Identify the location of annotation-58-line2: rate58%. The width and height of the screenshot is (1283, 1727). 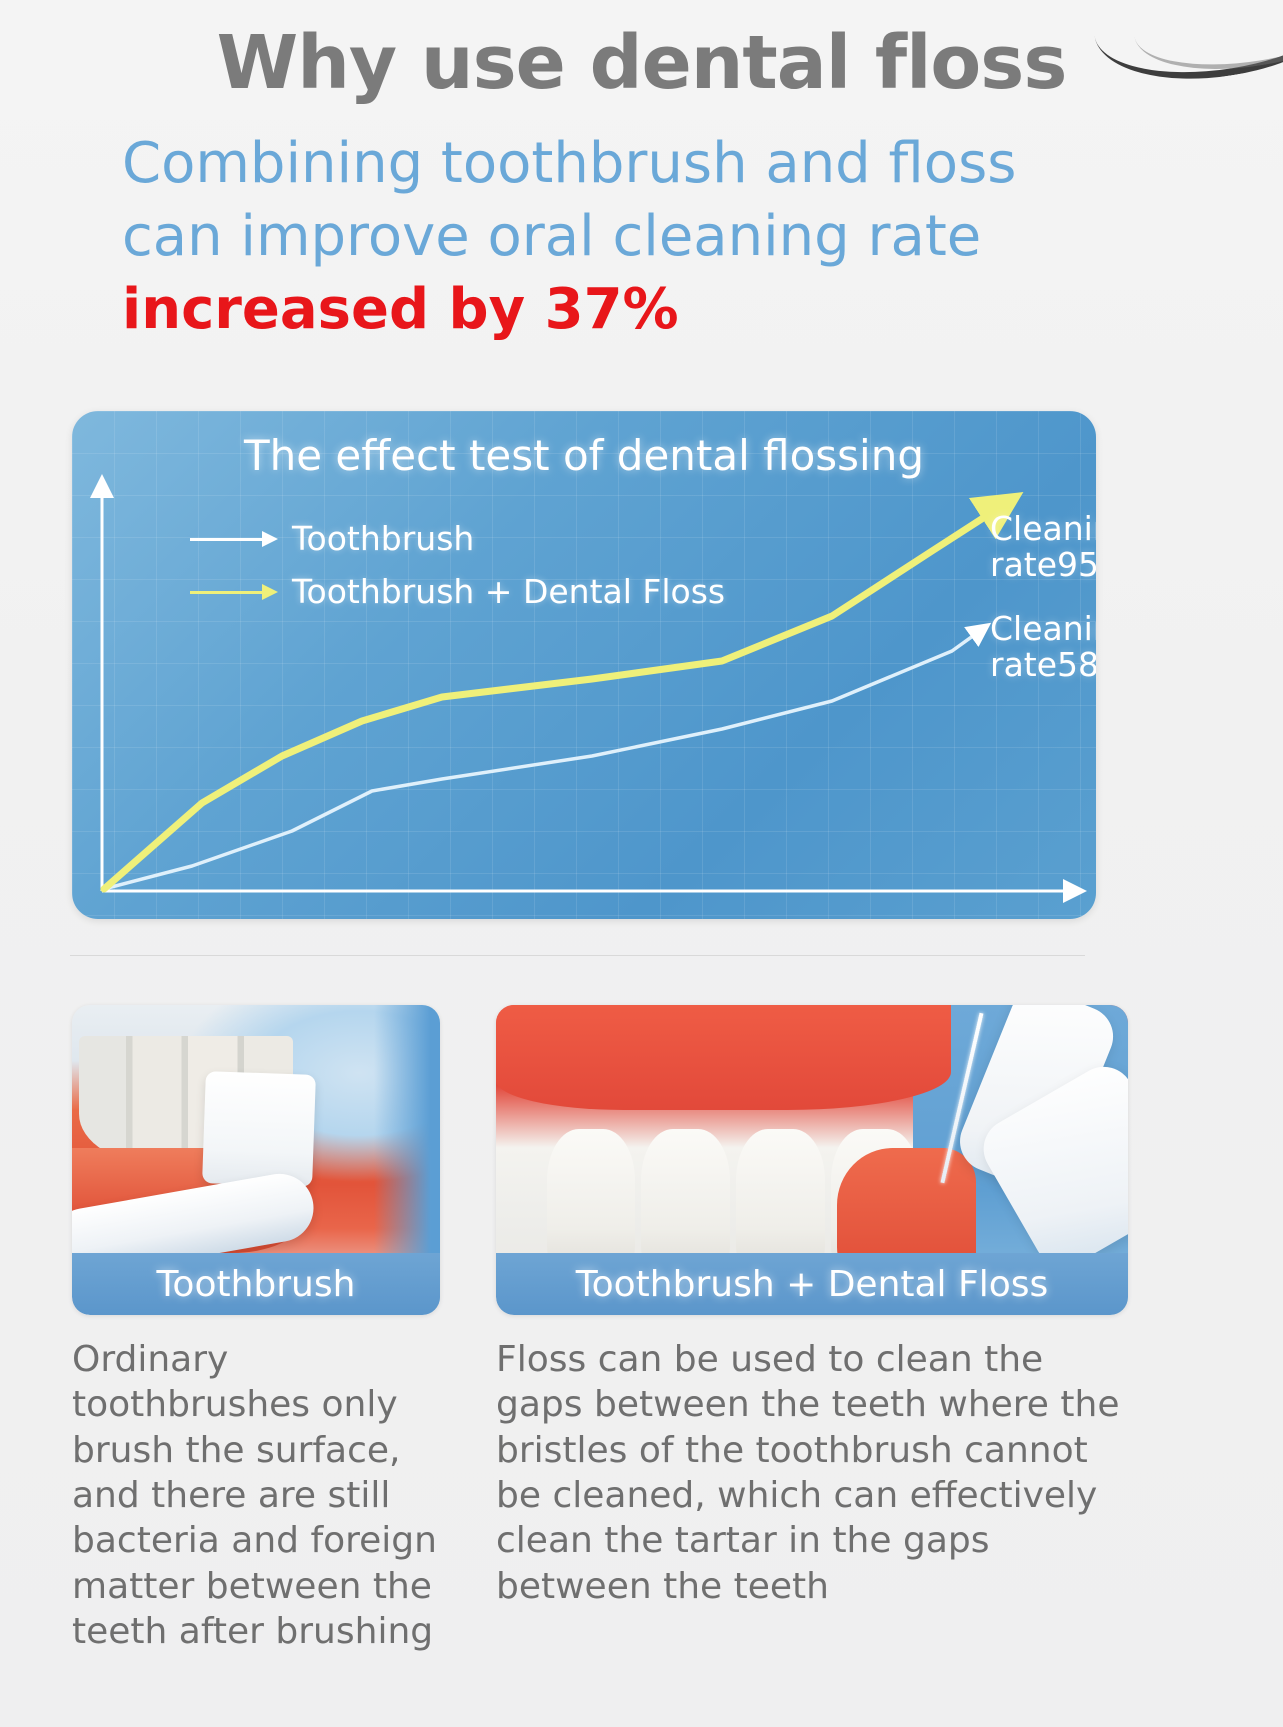
(1043, 664).